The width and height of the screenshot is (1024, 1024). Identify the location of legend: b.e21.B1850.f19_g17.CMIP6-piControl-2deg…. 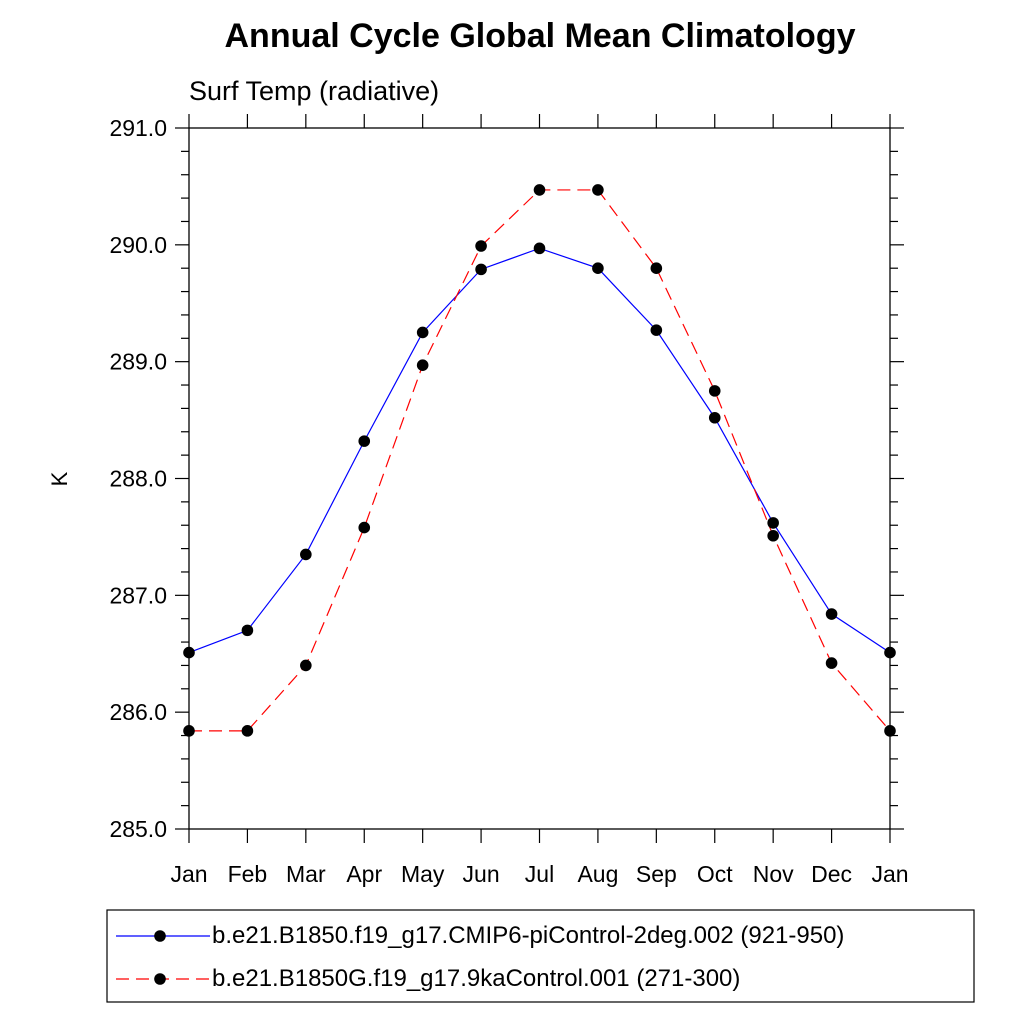
(540, 956).